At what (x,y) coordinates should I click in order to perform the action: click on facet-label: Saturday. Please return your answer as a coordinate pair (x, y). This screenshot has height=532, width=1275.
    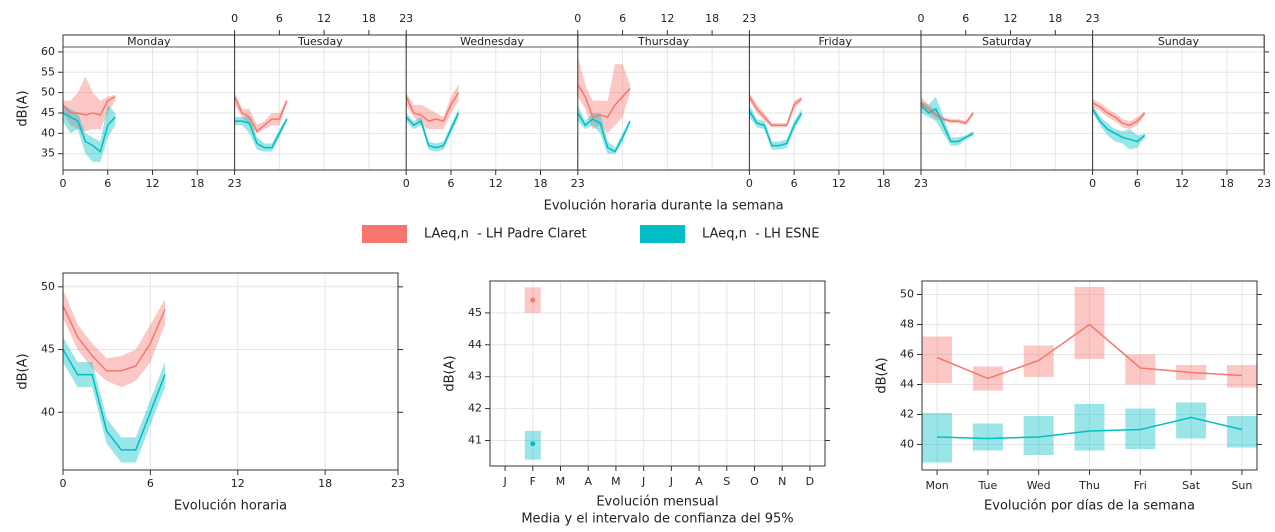
    Looking at the image, I should click on (1007, 41).